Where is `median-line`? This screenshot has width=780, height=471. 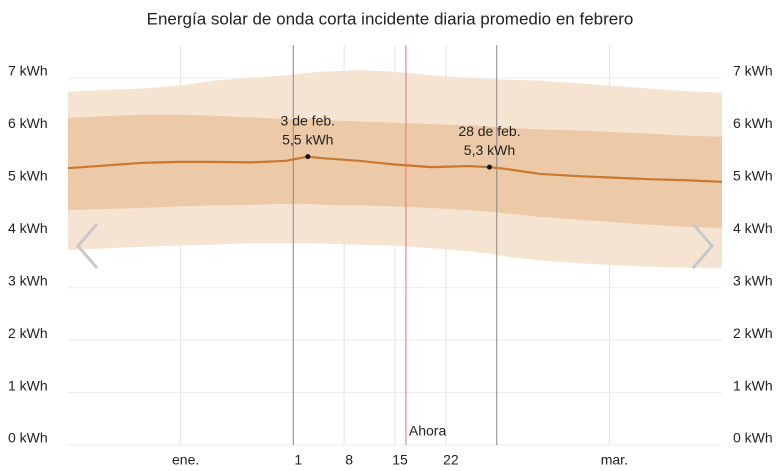
median-line is located at coordinates (395, 169).